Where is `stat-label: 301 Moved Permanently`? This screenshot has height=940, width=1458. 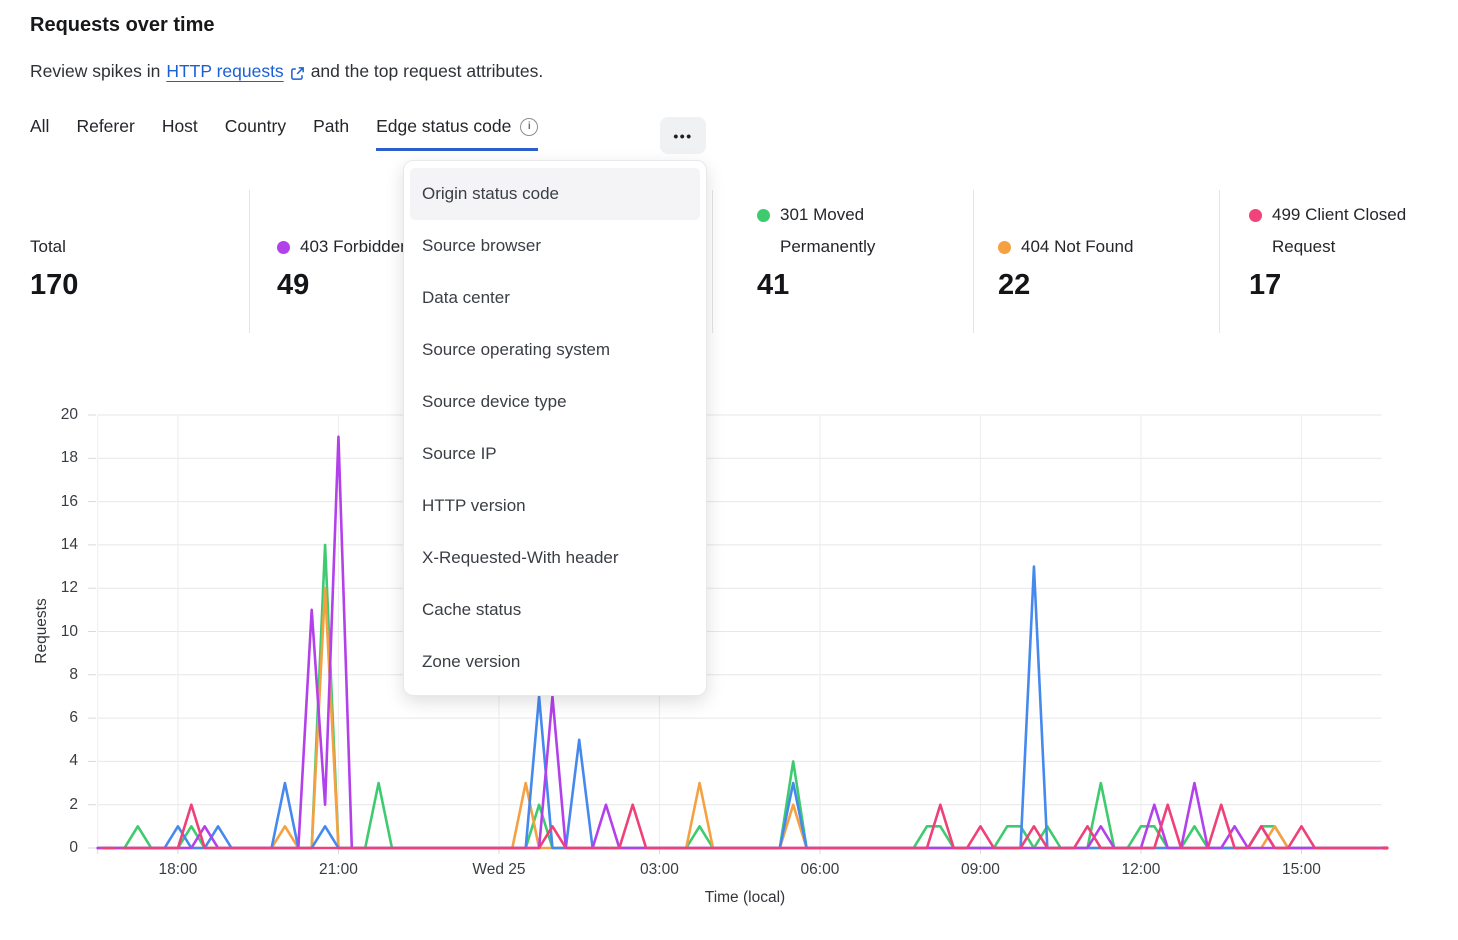
stat-label: 301 Moved Permanently is located at coordinates (828, 230).